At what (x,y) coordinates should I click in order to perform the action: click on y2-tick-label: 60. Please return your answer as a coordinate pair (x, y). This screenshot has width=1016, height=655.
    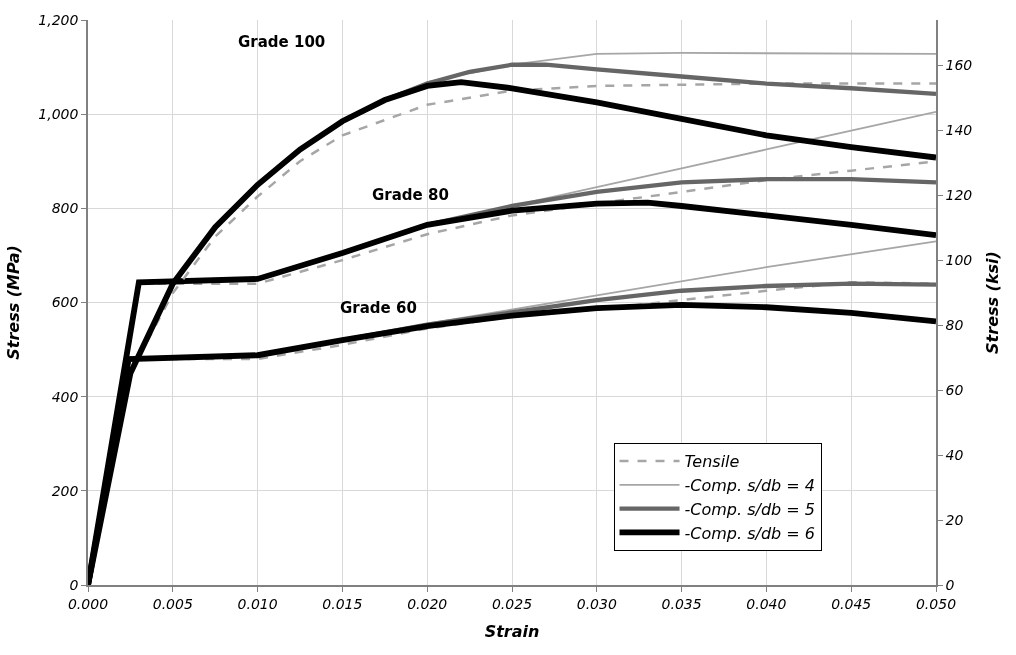
    Looking at the image, I should click on (954, 390).